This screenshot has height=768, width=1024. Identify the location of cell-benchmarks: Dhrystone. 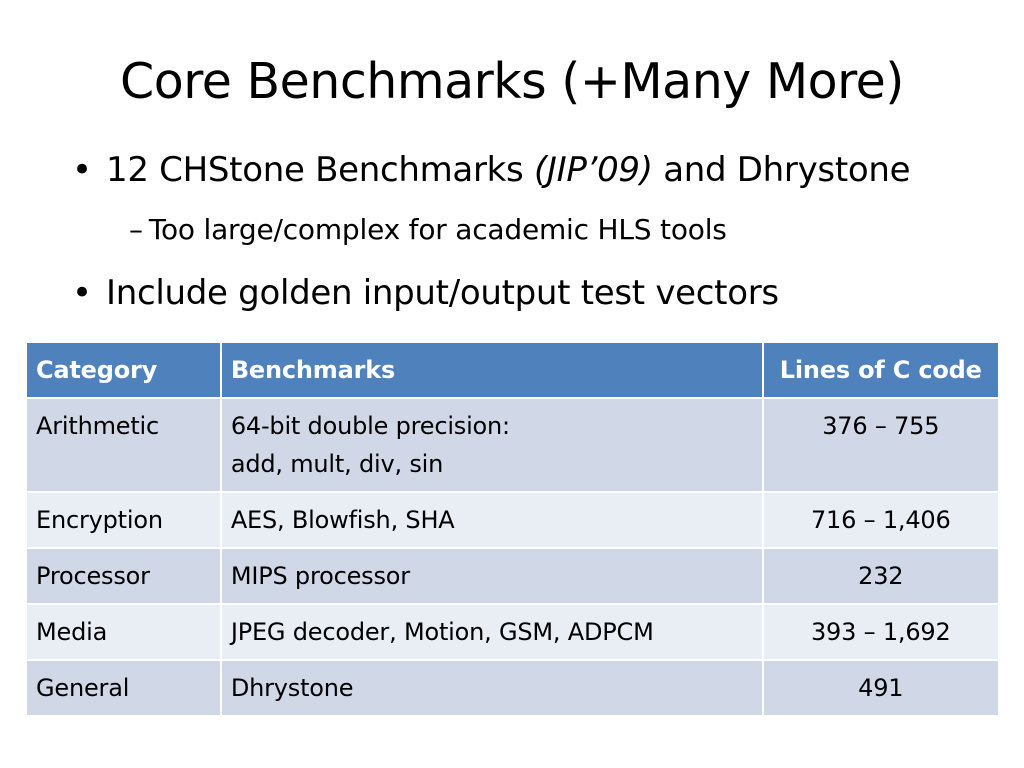
(491, 688).